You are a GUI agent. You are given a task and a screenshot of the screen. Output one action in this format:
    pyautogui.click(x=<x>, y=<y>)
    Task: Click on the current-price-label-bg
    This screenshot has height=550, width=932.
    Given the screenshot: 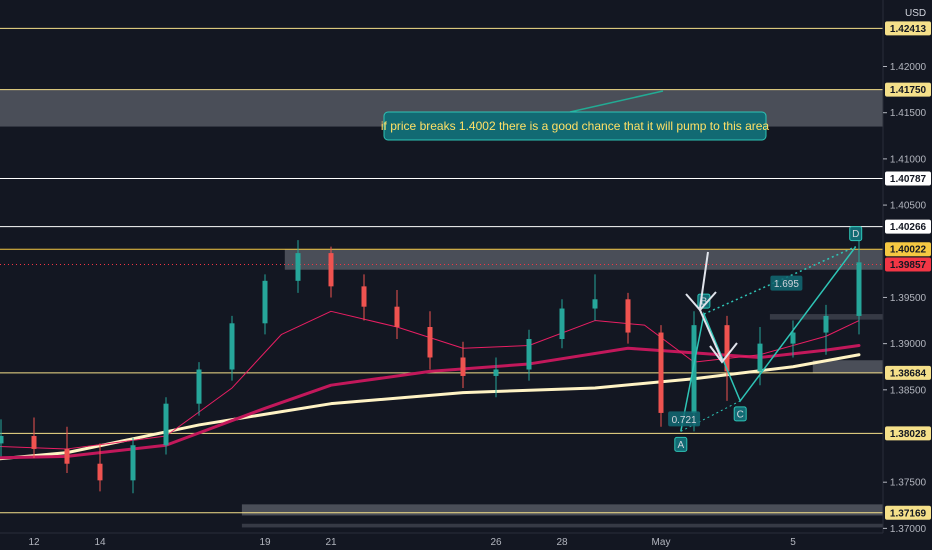 What is the action you would take?
    pyautogui.click(x=908, y=264)
    